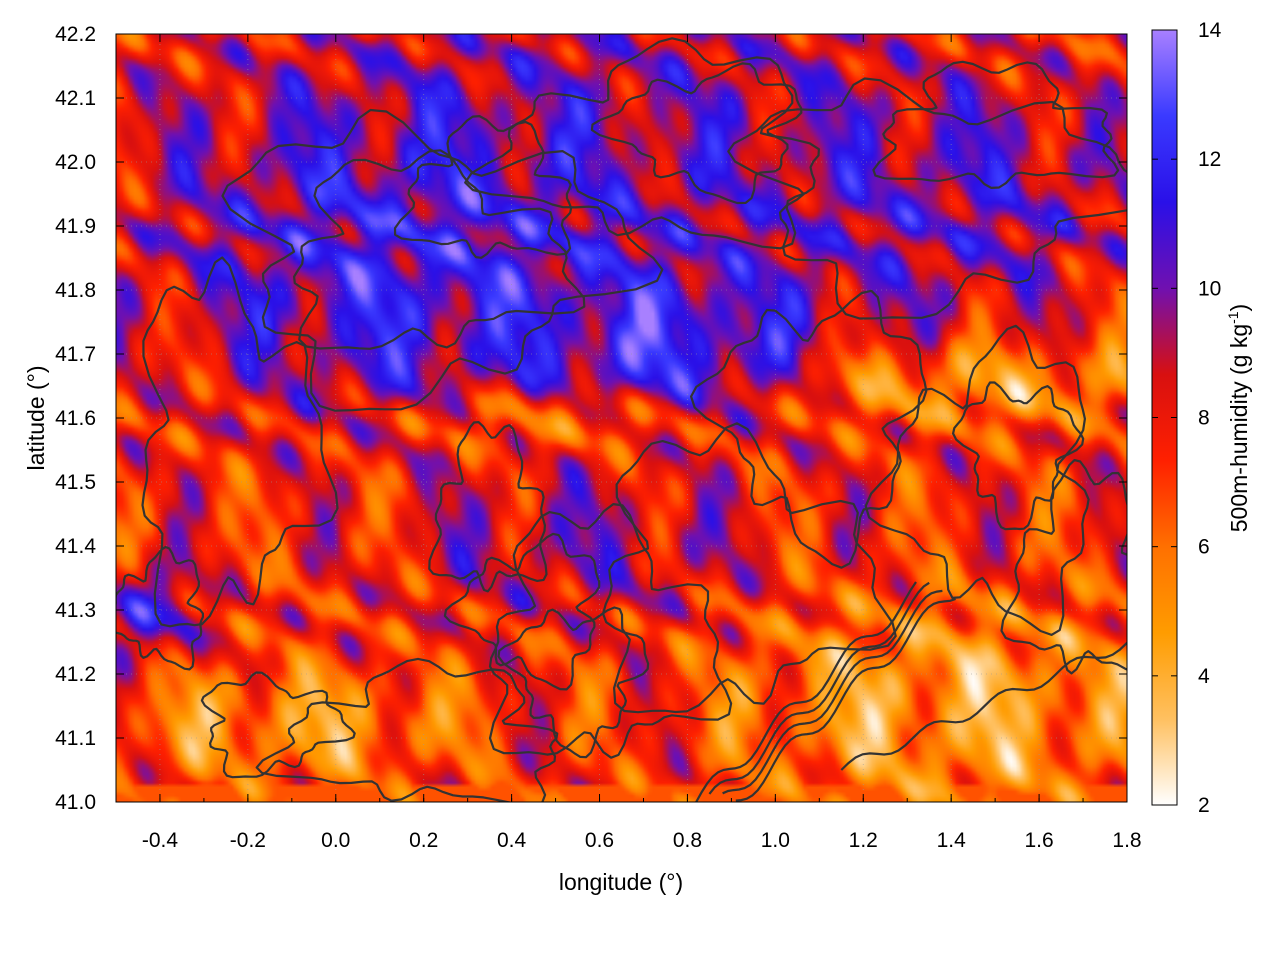 The height and width of the screenshot is (960, 1280). Describe the element at coordinates (75, 162) in the screenshot. I see `y-tick-label: 42.0` at that location.